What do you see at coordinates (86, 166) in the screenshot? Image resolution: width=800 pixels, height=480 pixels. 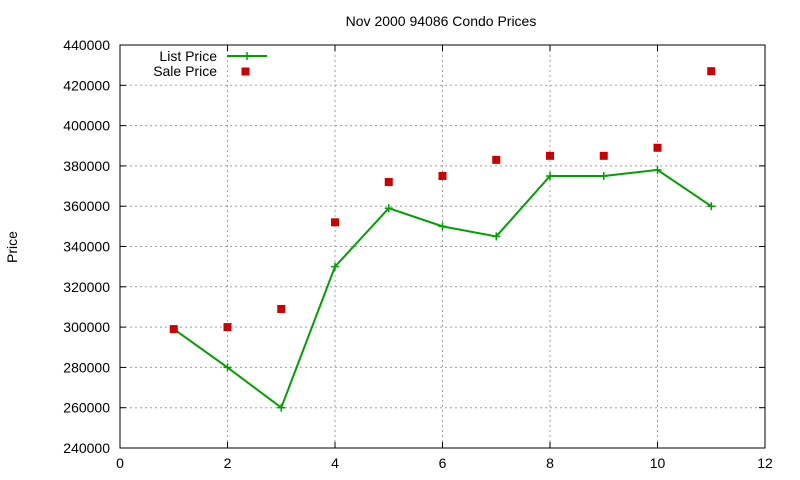 I see `y-tick-label: 380000` at bounding box center [86, 166].